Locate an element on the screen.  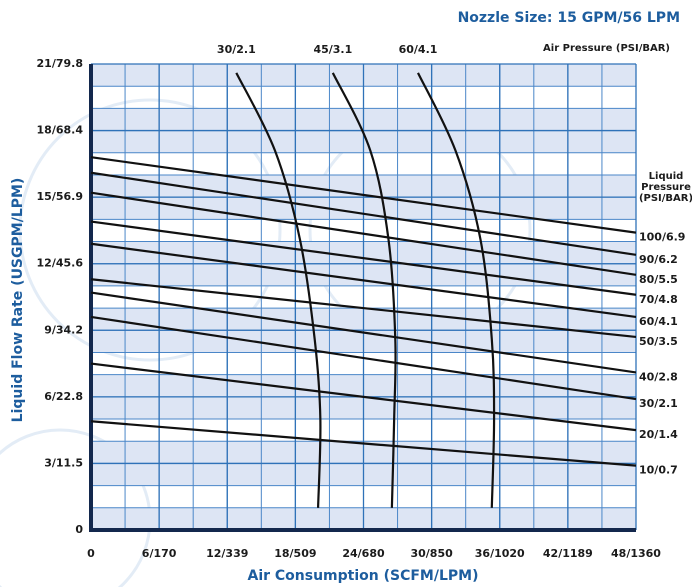
y-tick-label: 9/34.2 is located at coordinates (63, 329).